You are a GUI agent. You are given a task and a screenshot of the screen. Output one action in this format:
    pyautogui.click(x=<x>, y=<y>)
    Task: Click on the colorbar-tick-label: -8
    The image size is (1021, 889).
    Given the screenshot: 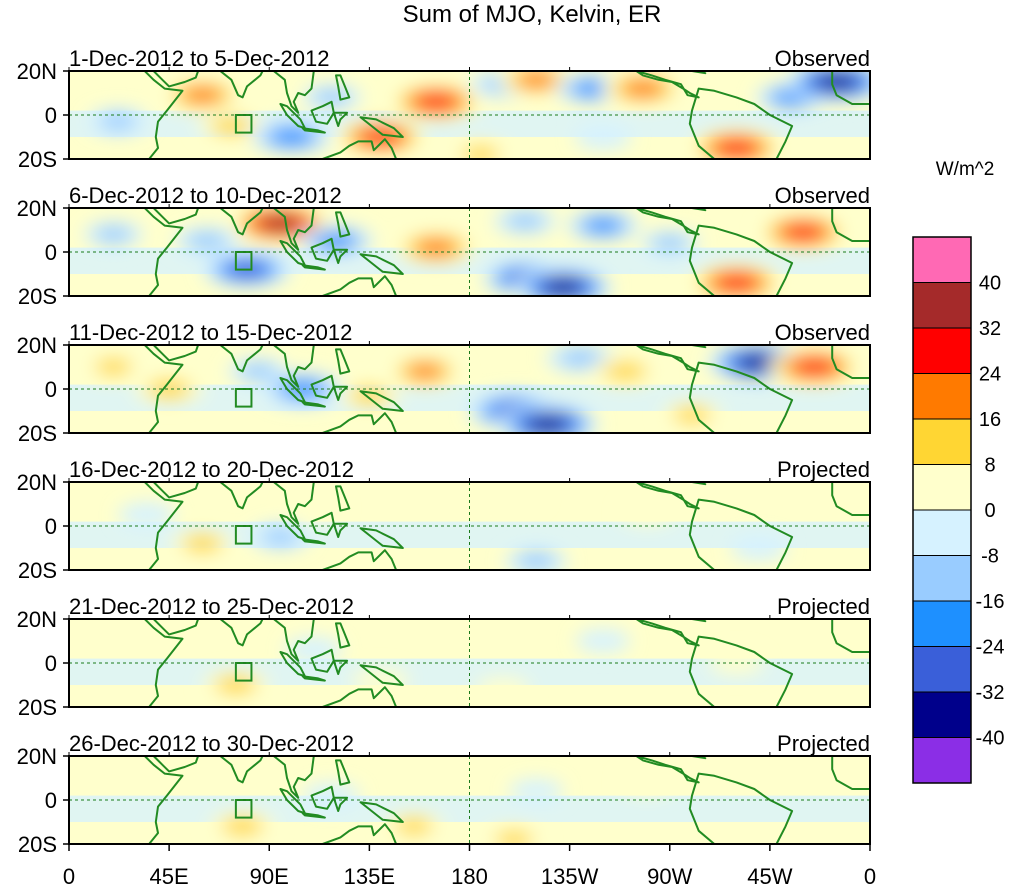 What is the action you would take?
    pyautogui.click(x=990, y=557)
    